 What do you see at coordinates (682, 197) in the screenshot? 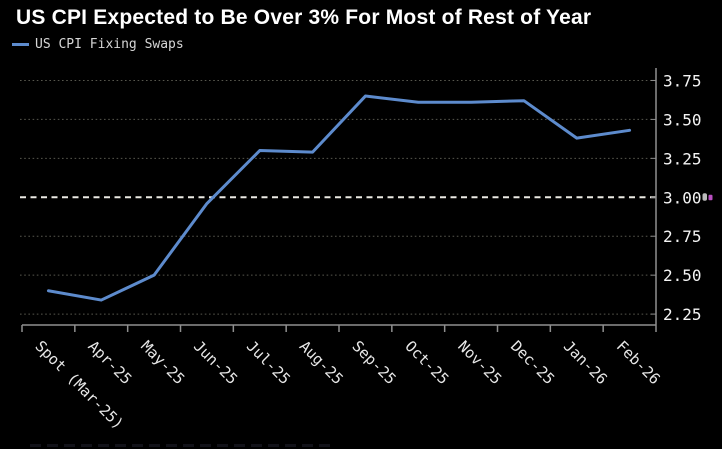
I see `y-tick-label: 3.00` at bounding box center [682, 197].